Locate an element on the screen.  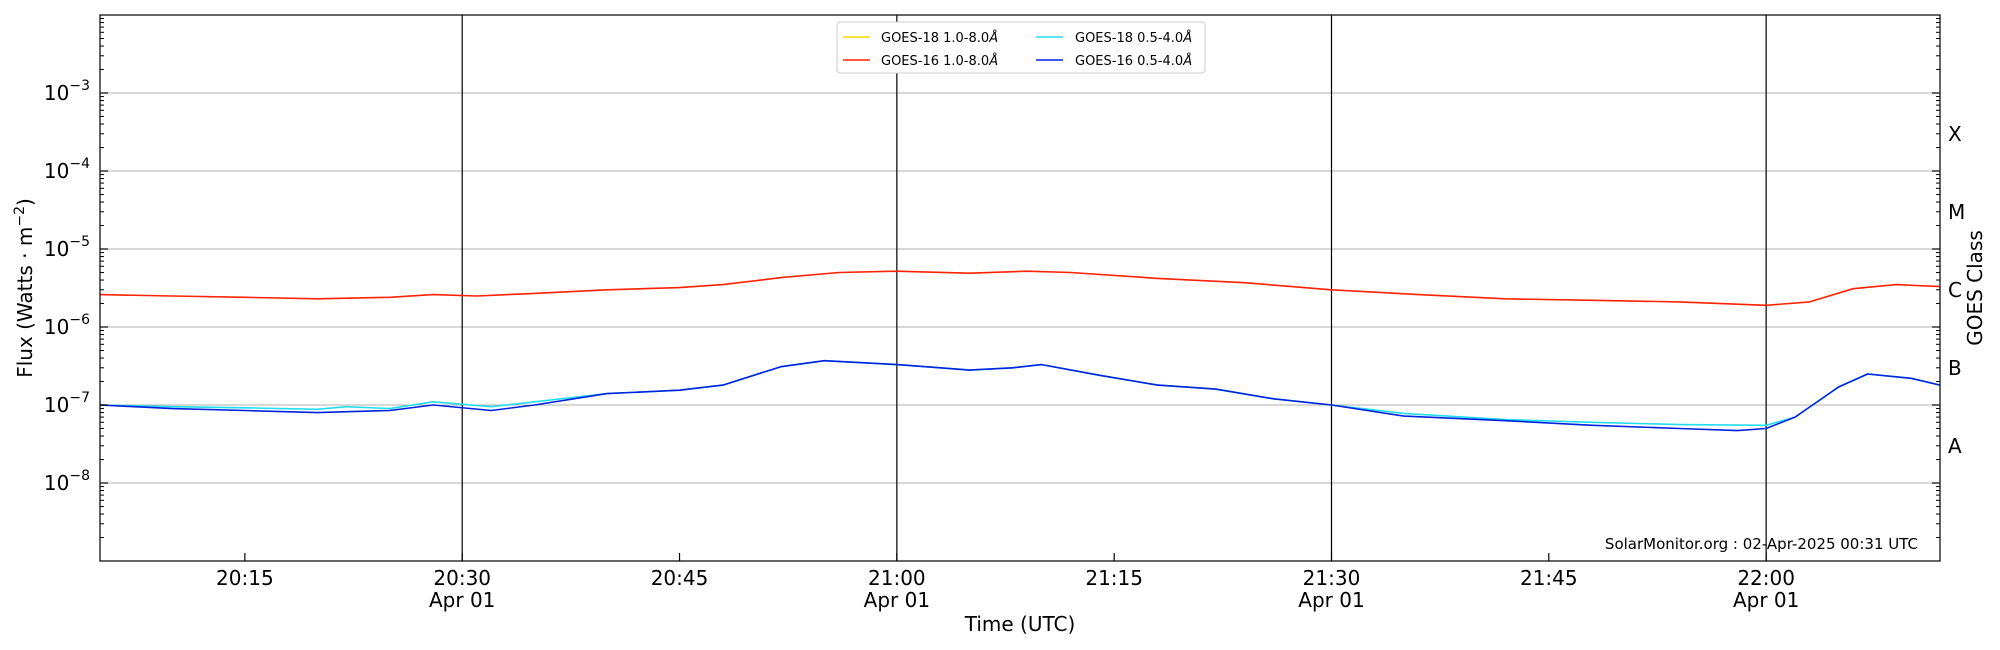
goes-class-axis-title: GOES Class is located at coordinates (1975, 288).